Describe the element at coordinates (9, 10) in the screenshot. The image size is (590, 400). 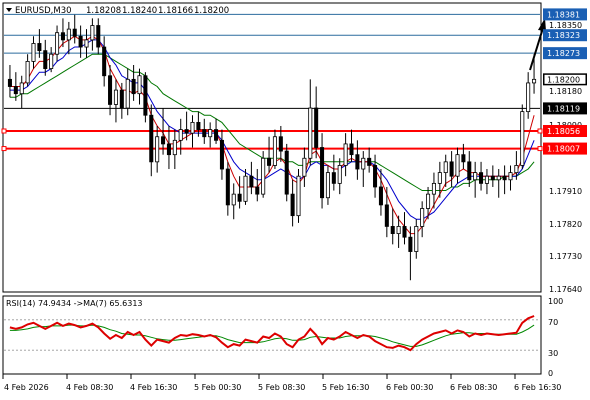
I see `collapse-triangle-icon` at that location.